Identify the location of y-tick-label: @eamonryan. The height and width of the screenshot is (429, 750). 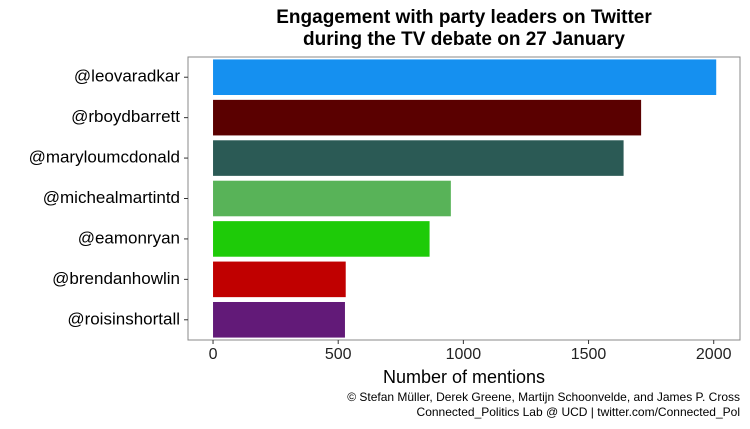
(129, 237).